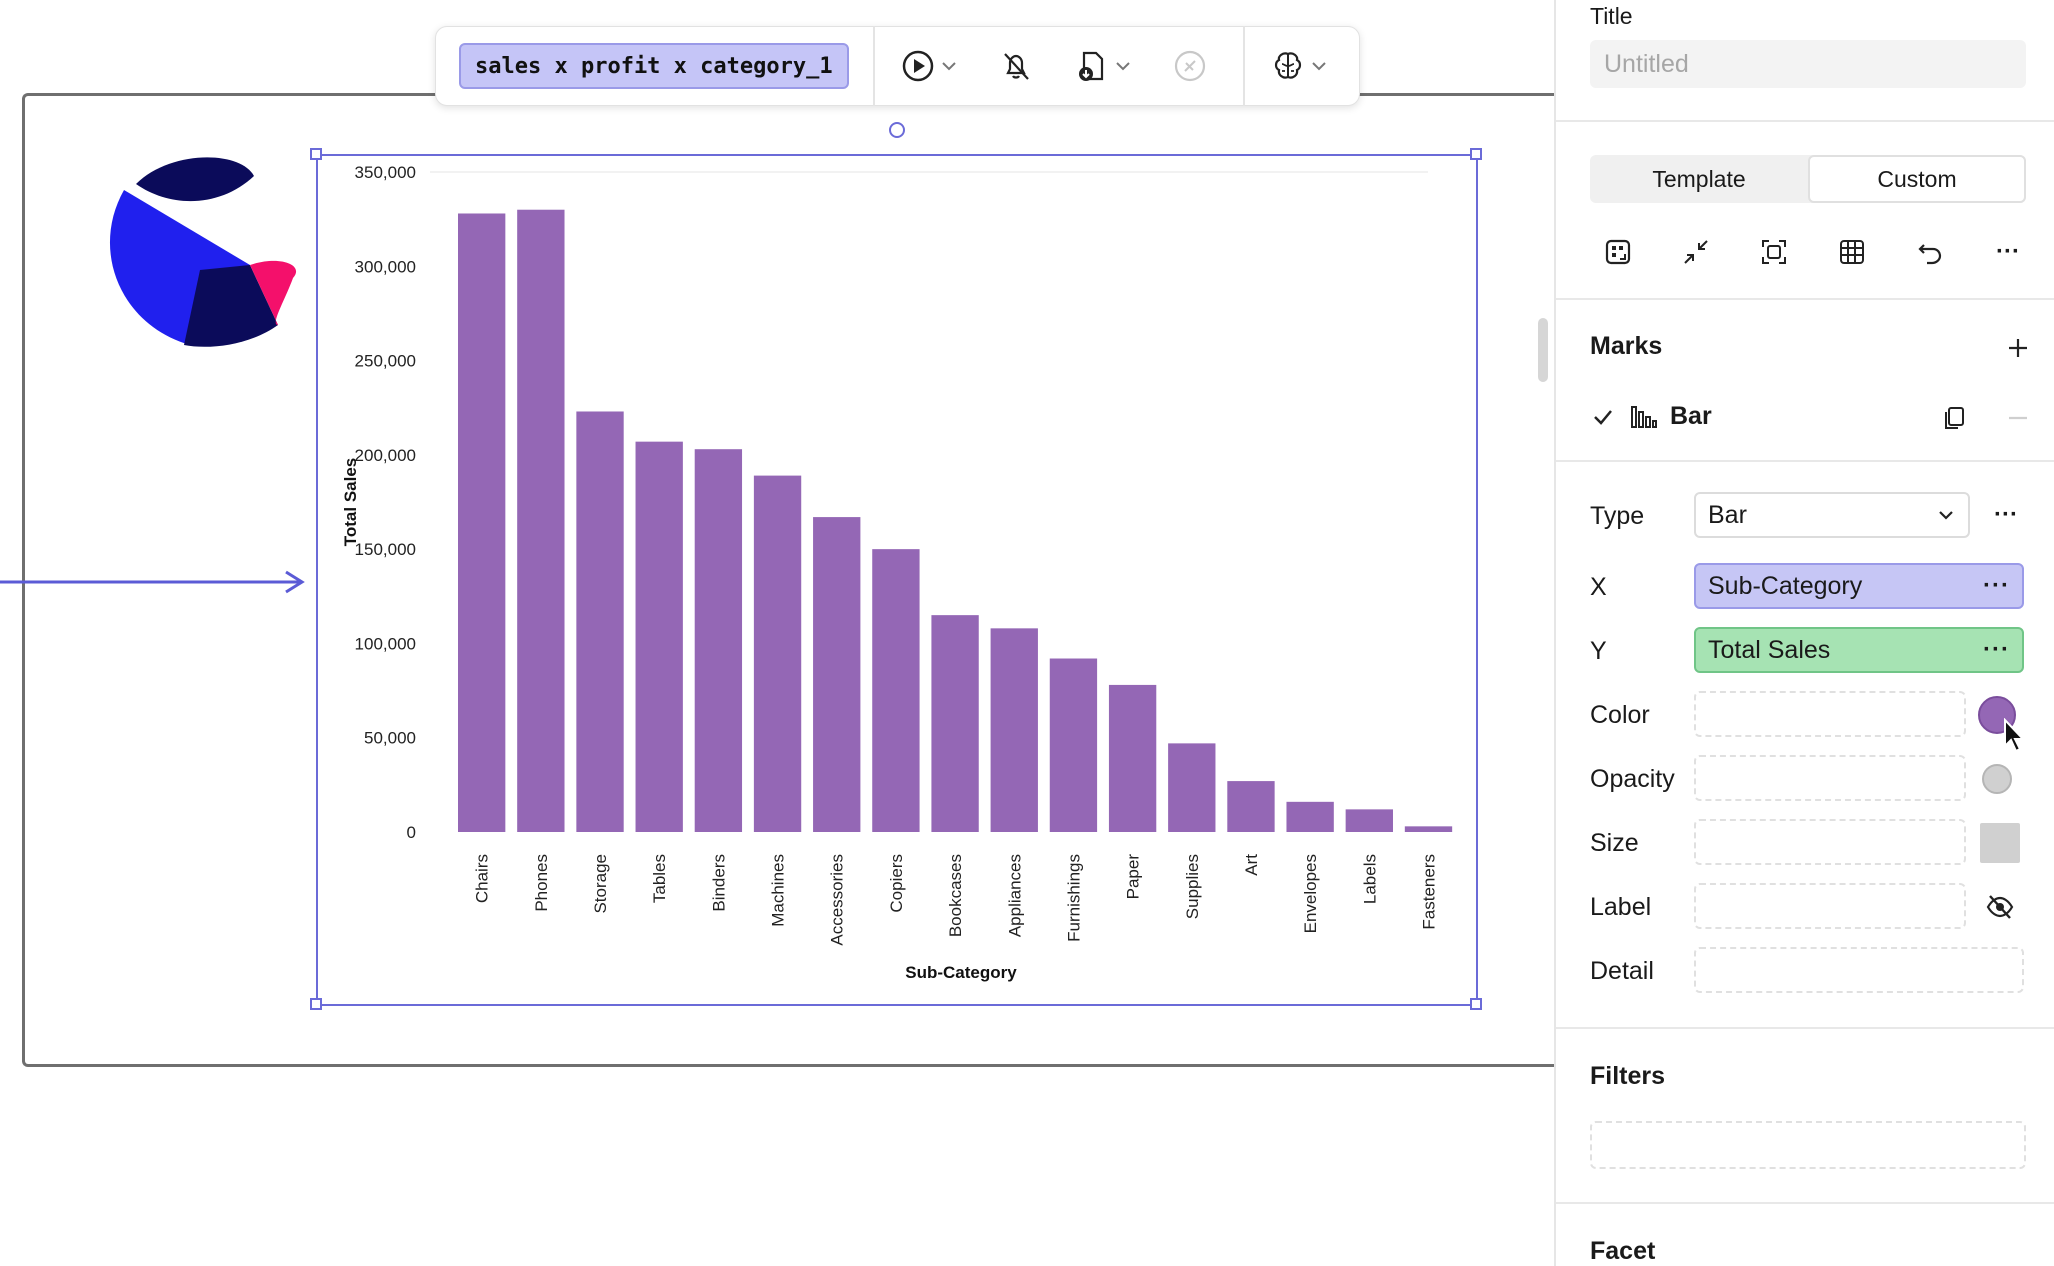 The height and width of the screenshot is (1266, 2054). I want to click on y-field-more-button: ···, so click(1996, 649).